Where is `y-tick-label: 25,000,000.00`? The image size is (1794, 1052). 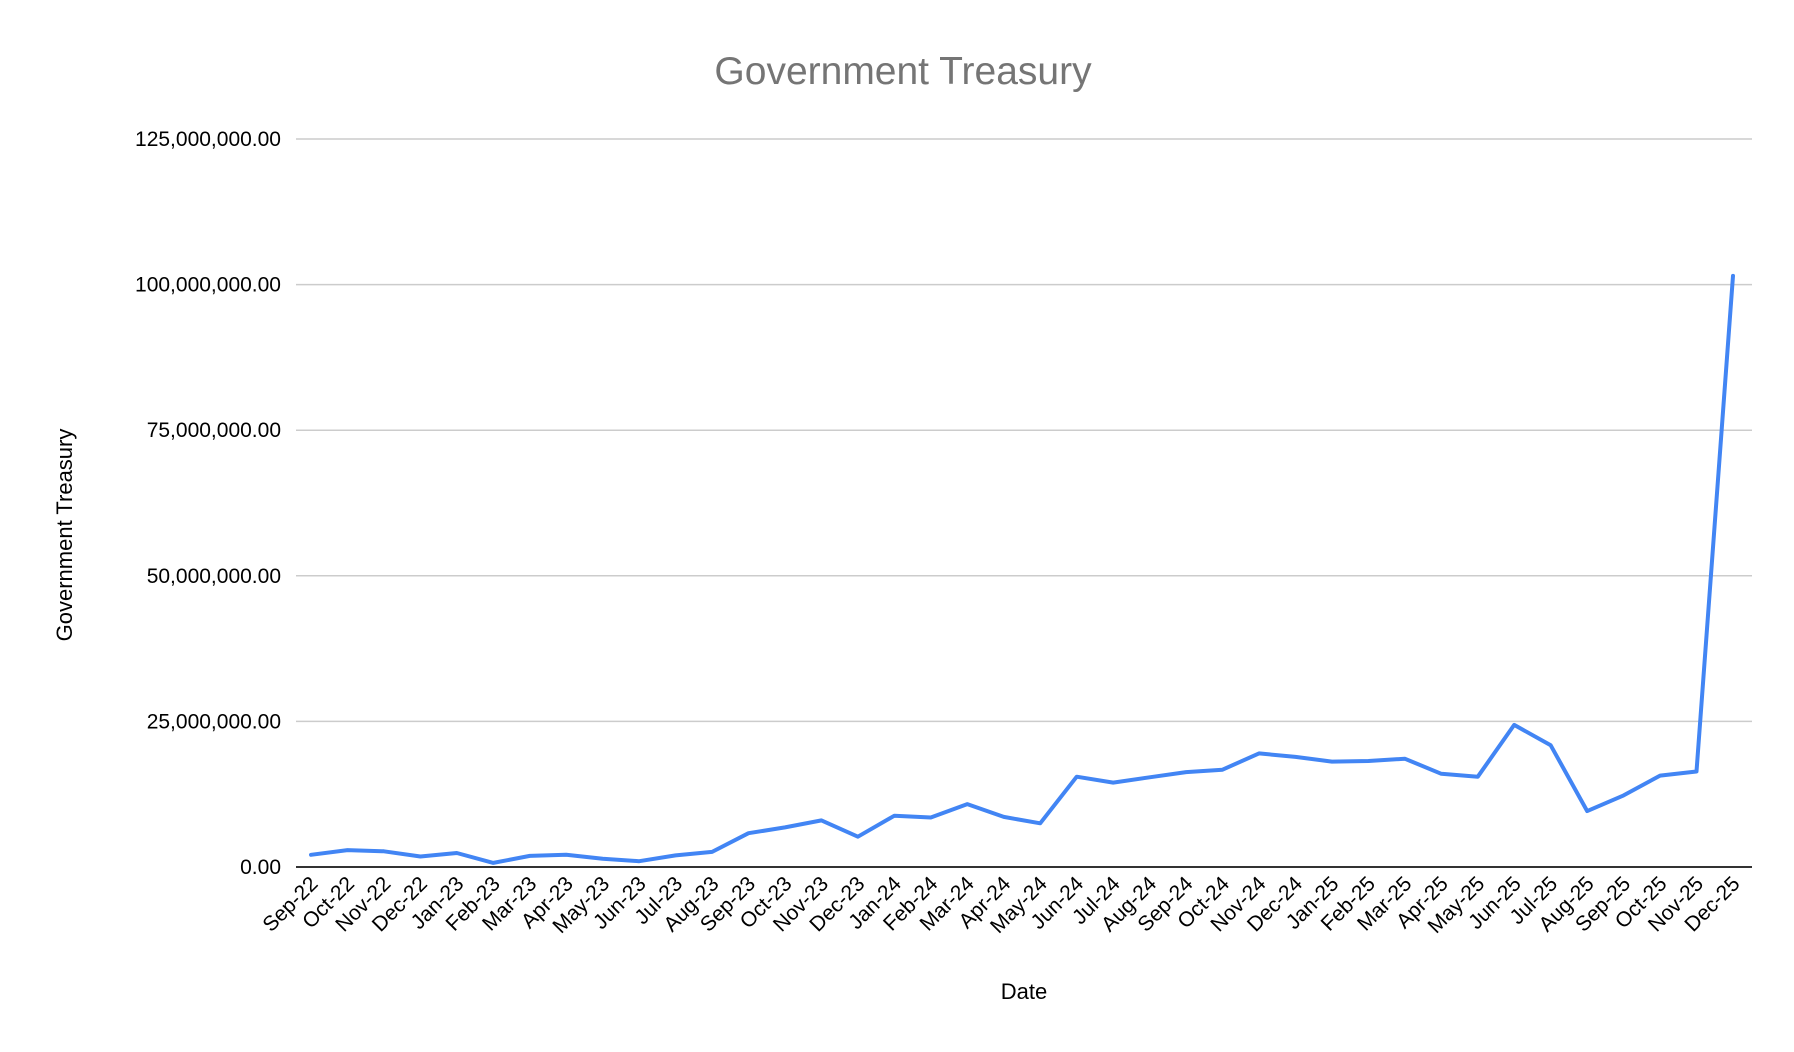
y-tick-label: 25,000,000.00 is located at coordinates (214, 721).